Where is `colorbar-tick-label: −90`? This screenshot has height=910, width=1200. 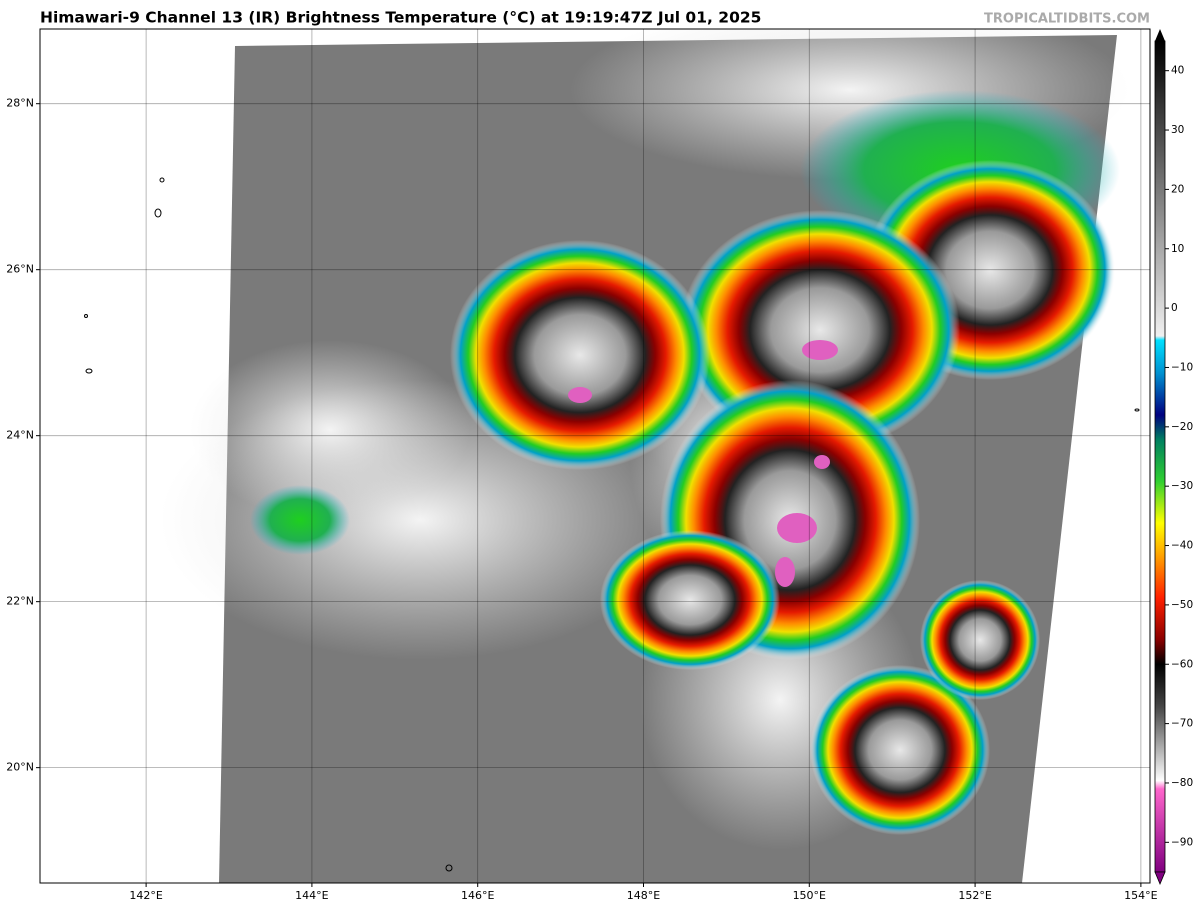
colorbar-tick-label: −90 is located at coordinates (1182, 842).